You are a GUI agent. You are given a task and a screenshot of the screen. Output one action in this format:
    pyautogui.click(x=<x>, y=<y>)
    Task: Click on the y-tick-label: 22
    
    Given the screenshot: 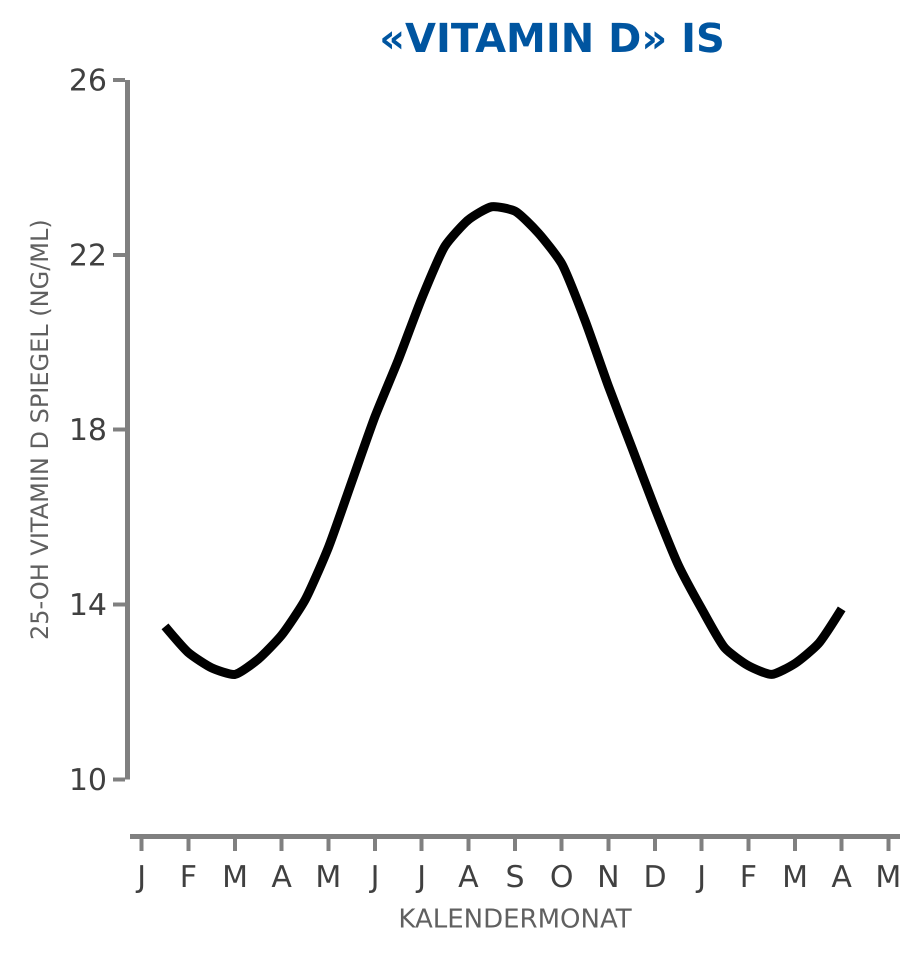 What is the action you would take?
    pyautogui.click(x=87, y=256)
    